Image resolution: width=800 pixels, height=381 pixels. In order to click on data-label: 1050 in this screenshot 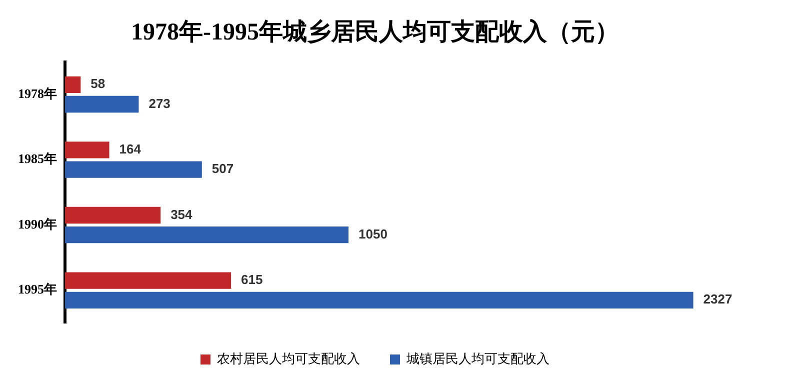, I will do `click(373, 234)`.